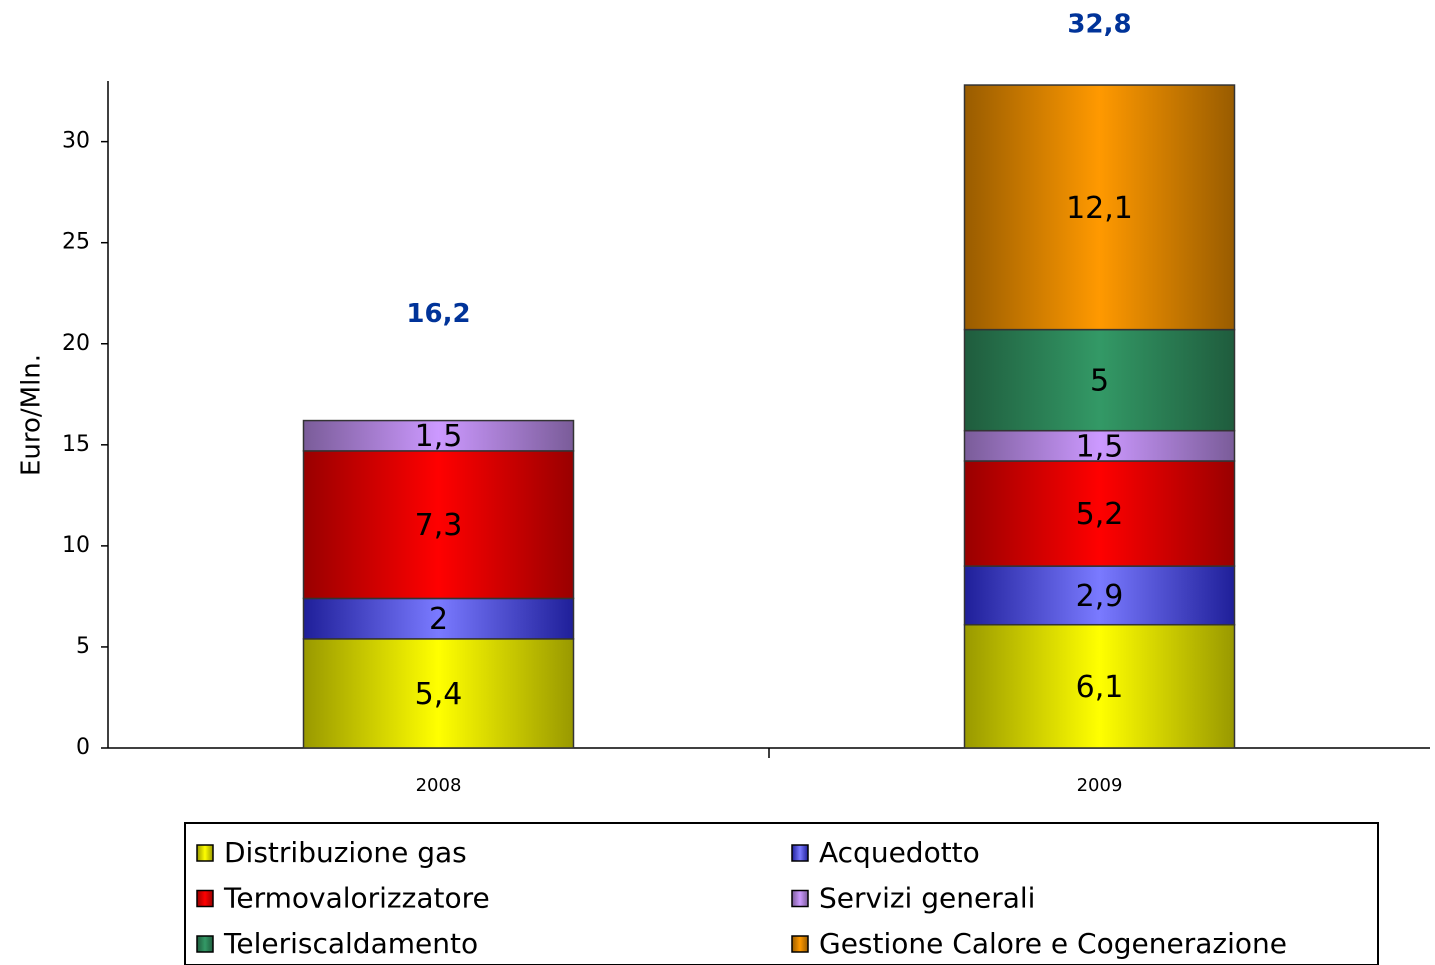 This screenshot has width=1435, height=965. Describe the element at coordinates (83, 646) in the screenshot. I see `y-tick-label: 5` at that location.